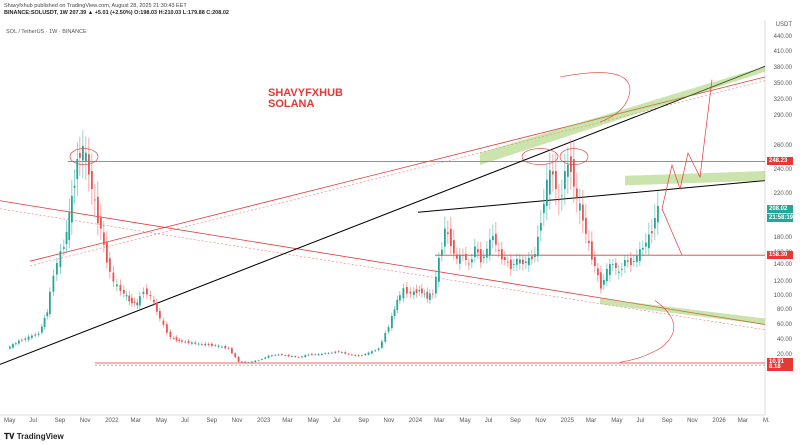 The width and height of the screenshot is (800, 445). What do you see at coordinates (782, 170) in the screenshot?
I see `price-axis-label: 240.00` at bounding box center [782, 170].